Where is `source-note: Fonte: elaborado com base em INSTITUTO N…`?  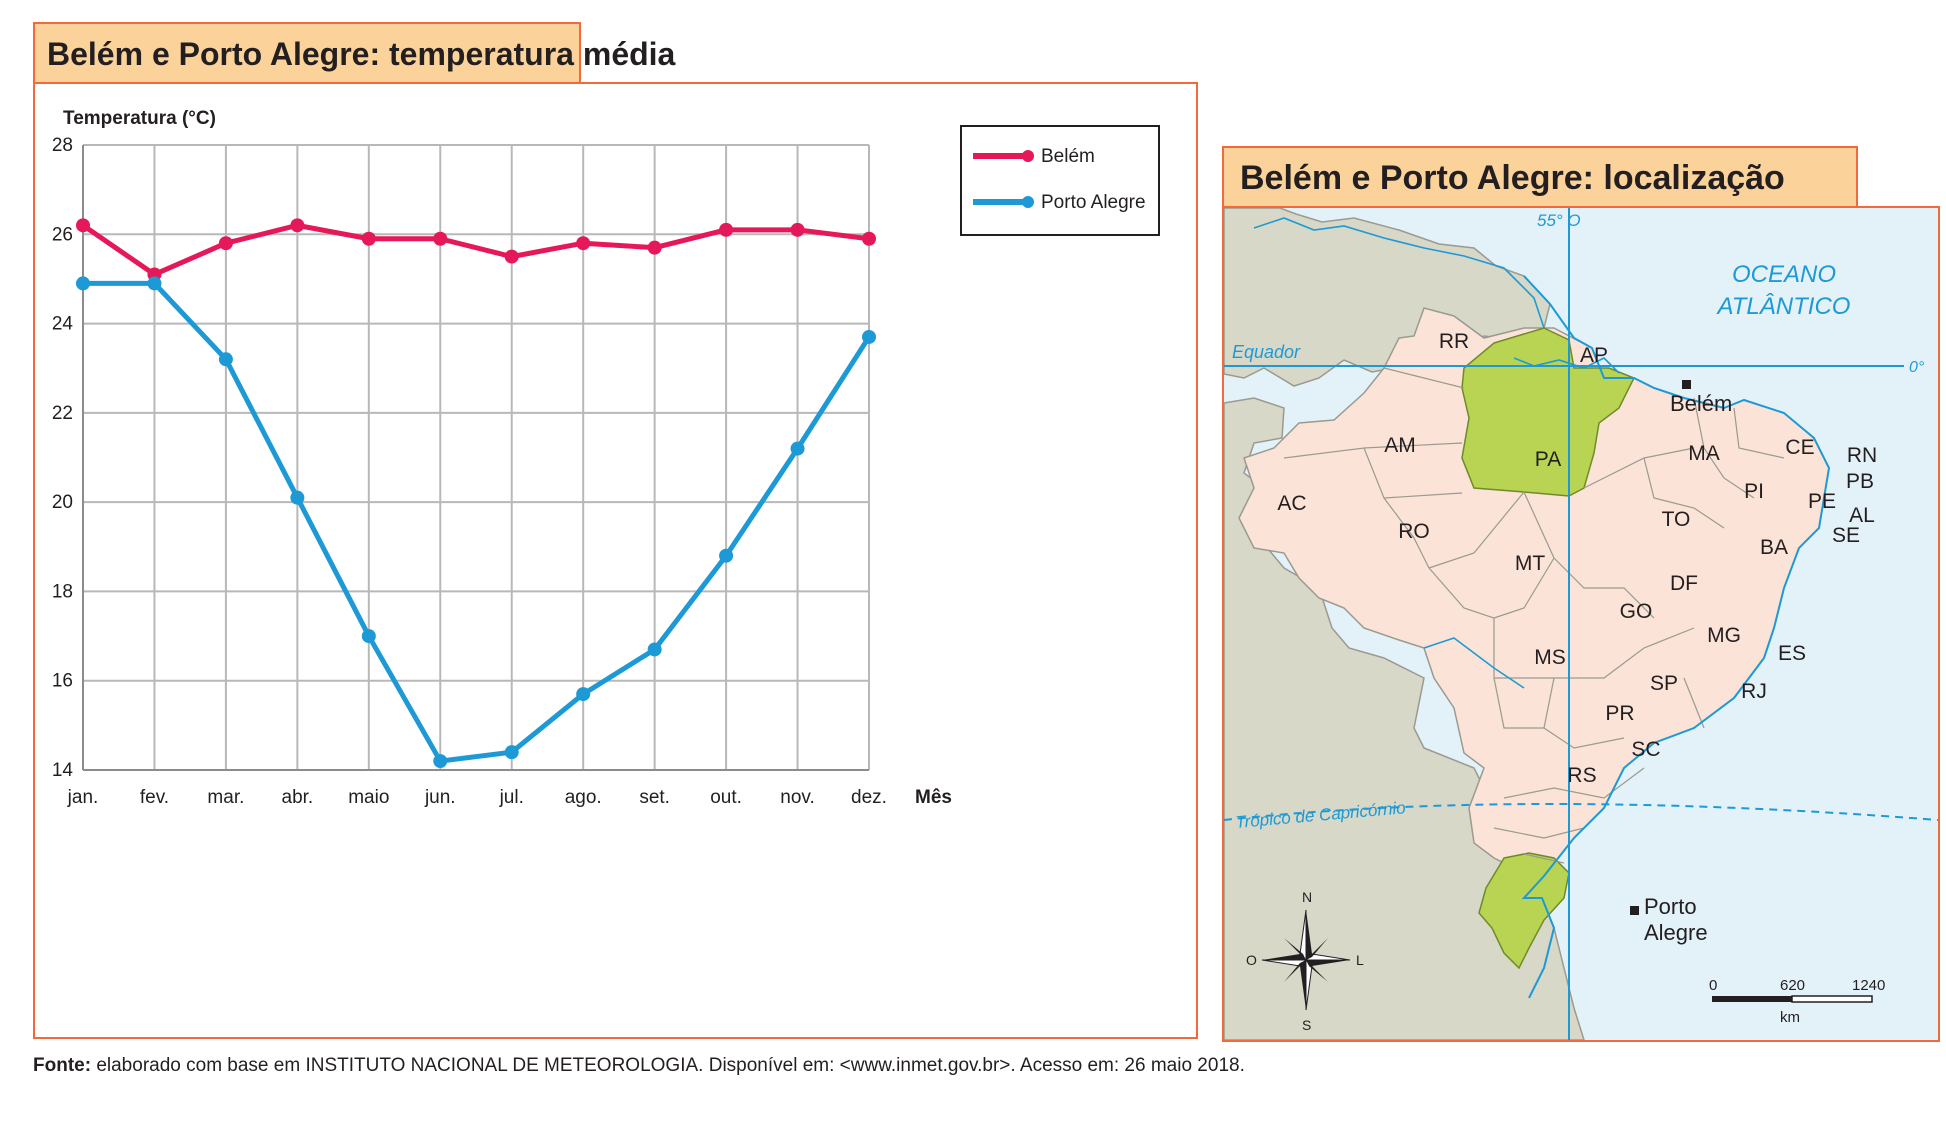 source-note: Fonte: elaborado com base em INSTITUTO N… is located at coordinates (639, 1066).